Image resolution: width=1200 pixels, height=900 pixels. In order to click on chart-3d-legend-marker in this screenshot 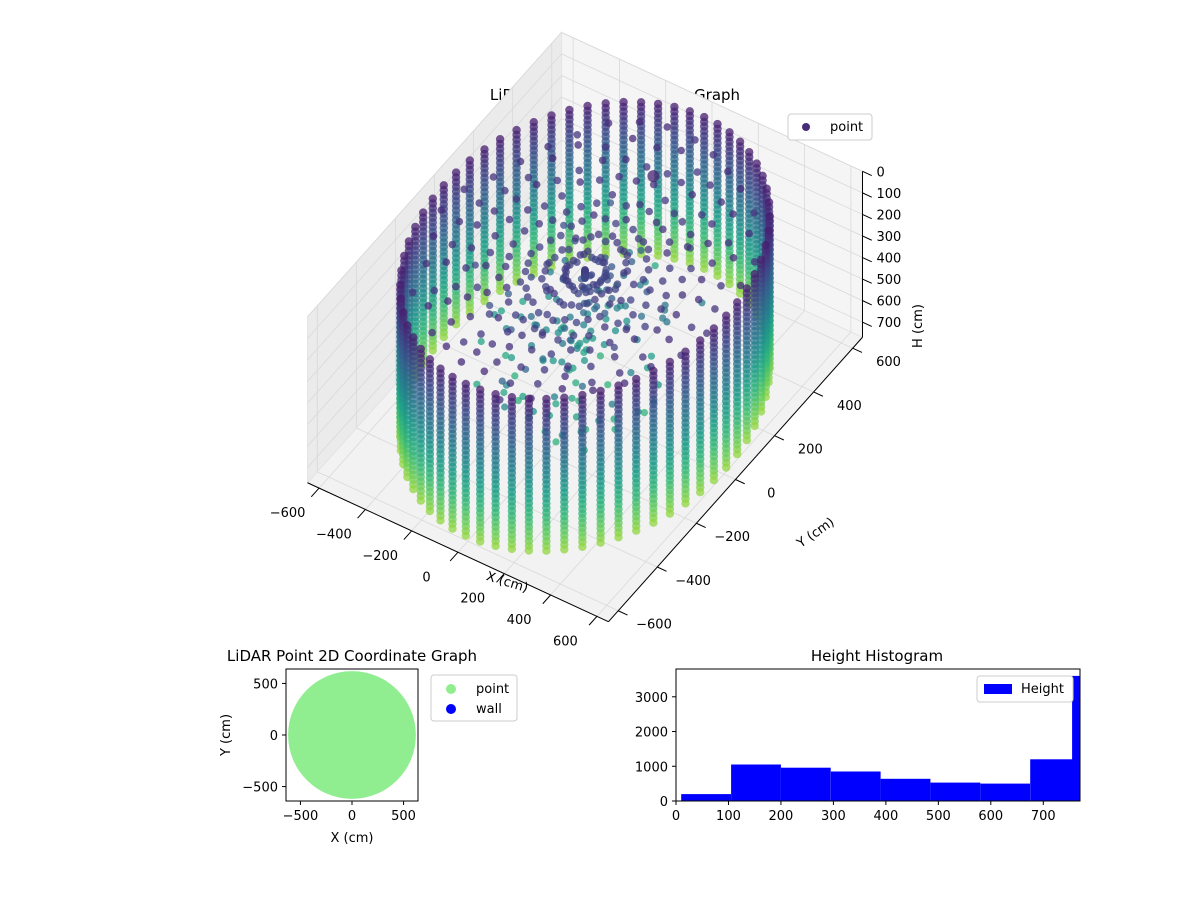, I will do `click(806, 127)`.